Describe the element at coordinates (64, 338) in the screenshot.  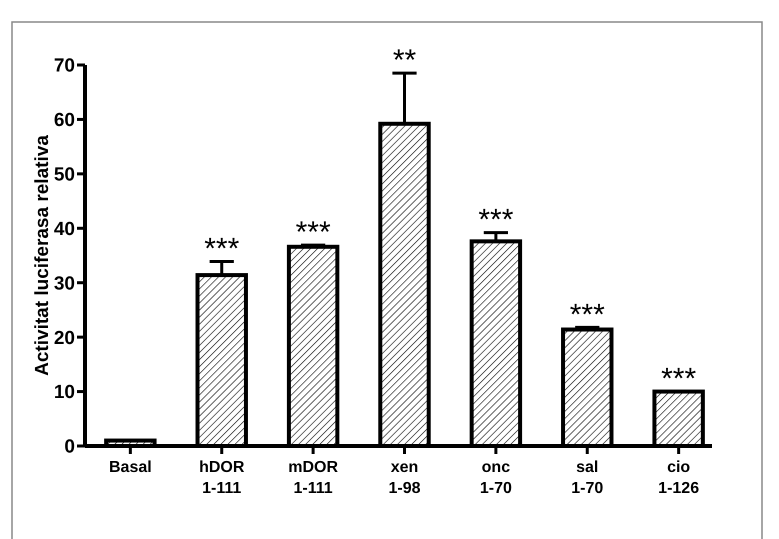
I see `y-tick-label: 20` at that location.